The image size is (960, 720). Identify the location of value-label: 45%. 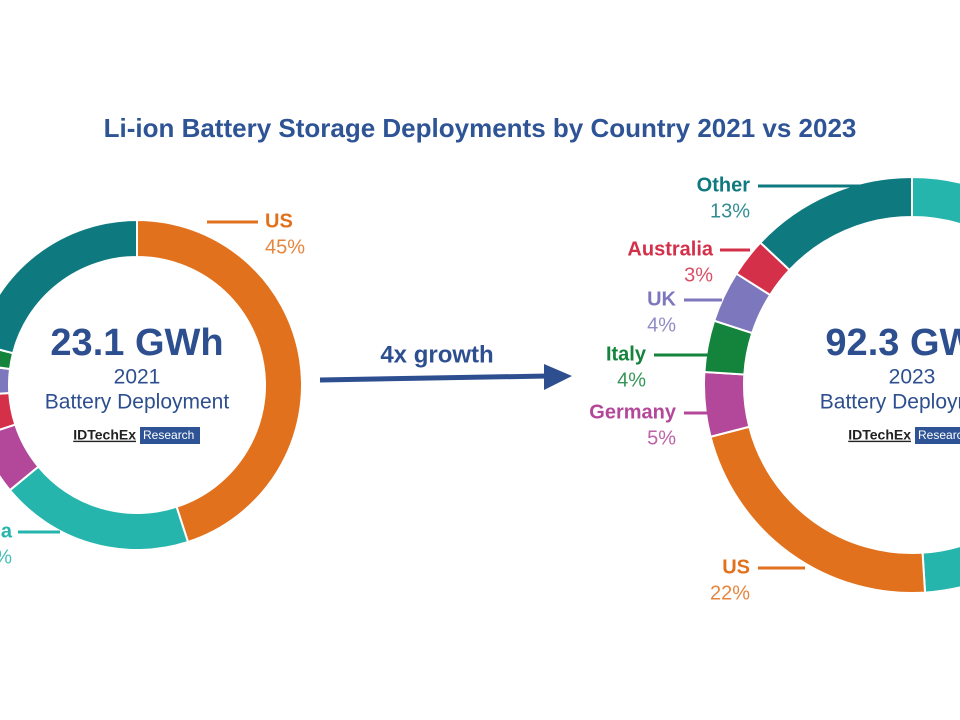
(285, 247).